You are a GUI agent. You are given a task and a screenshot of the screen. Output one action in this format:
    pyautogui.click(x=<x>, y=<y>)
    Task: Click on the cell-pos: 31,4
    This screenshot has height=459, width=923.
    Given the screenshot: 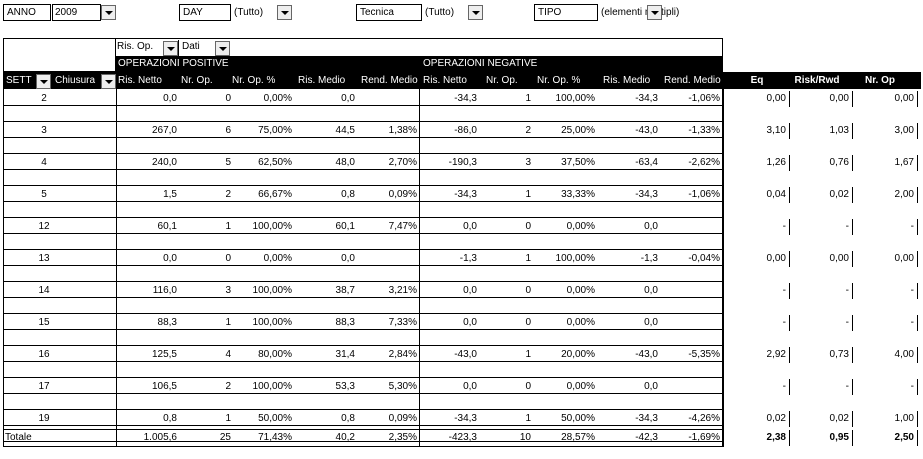 What is the action you would take?
    pyautogui.click(x=345, y=354)
    